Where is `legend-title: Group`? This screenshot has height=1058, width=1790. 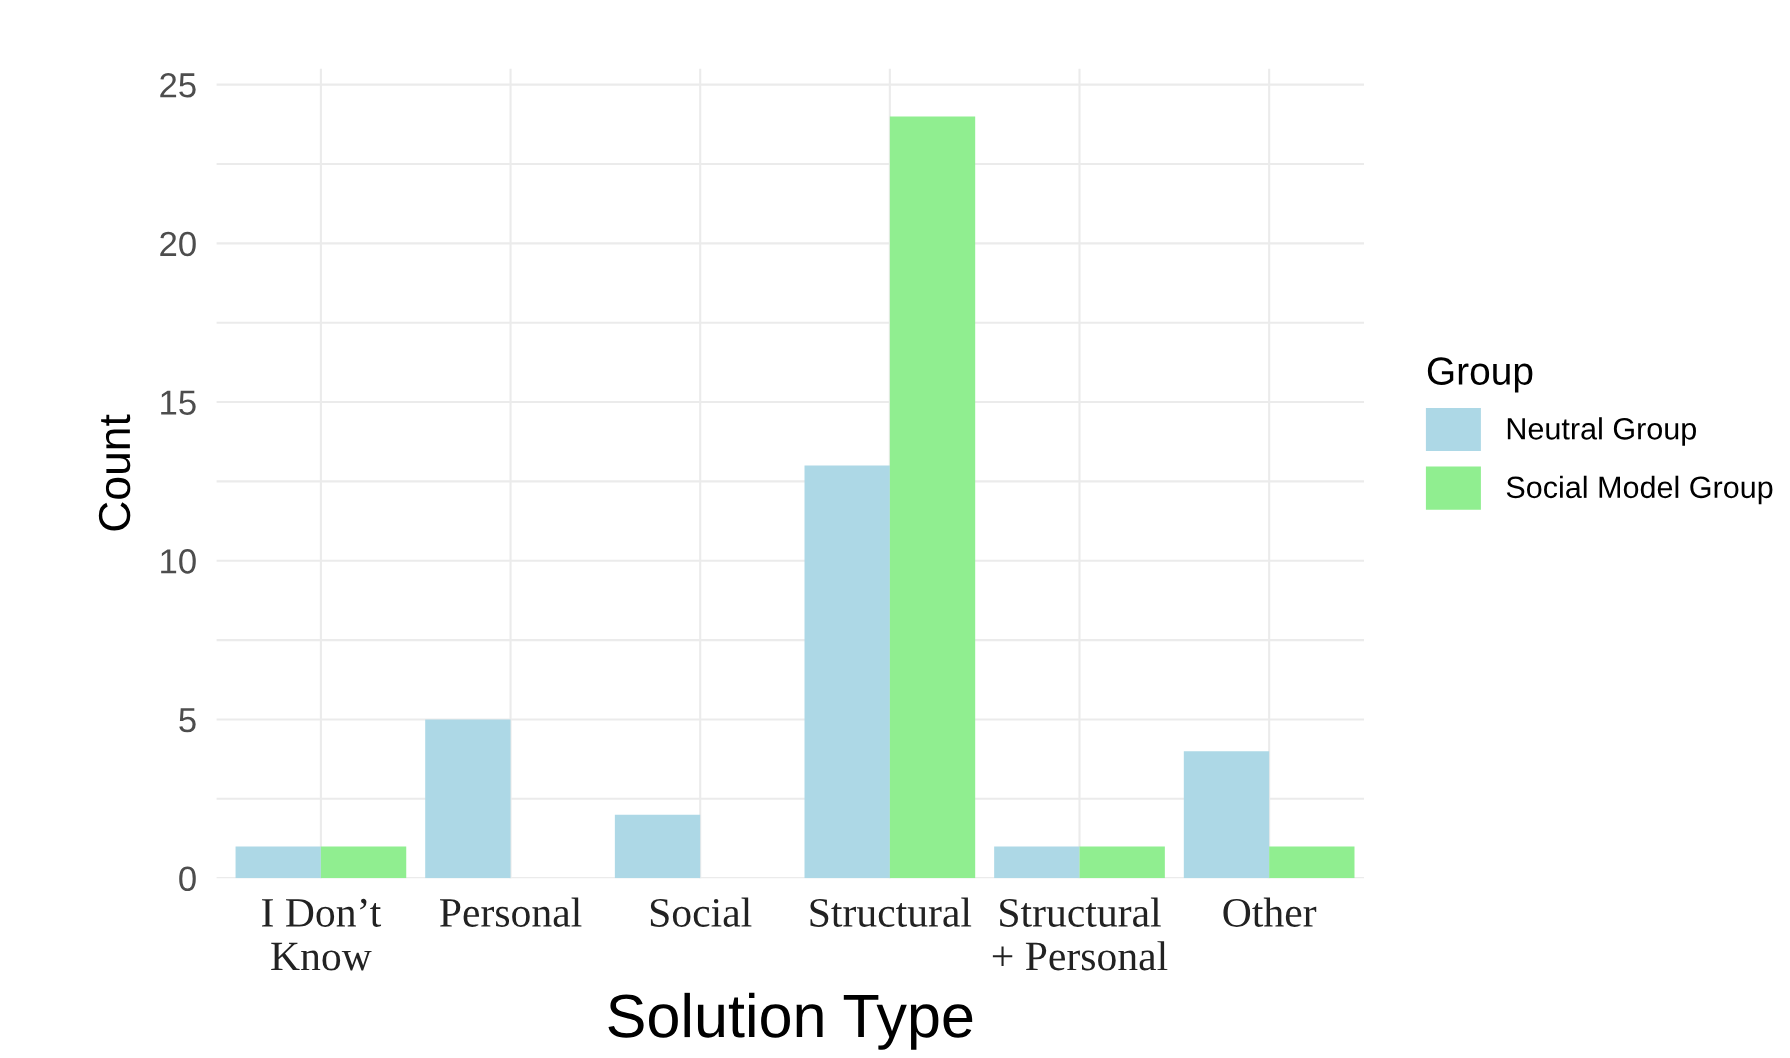
legend-title: Group is located at coordinates (1480, 375).